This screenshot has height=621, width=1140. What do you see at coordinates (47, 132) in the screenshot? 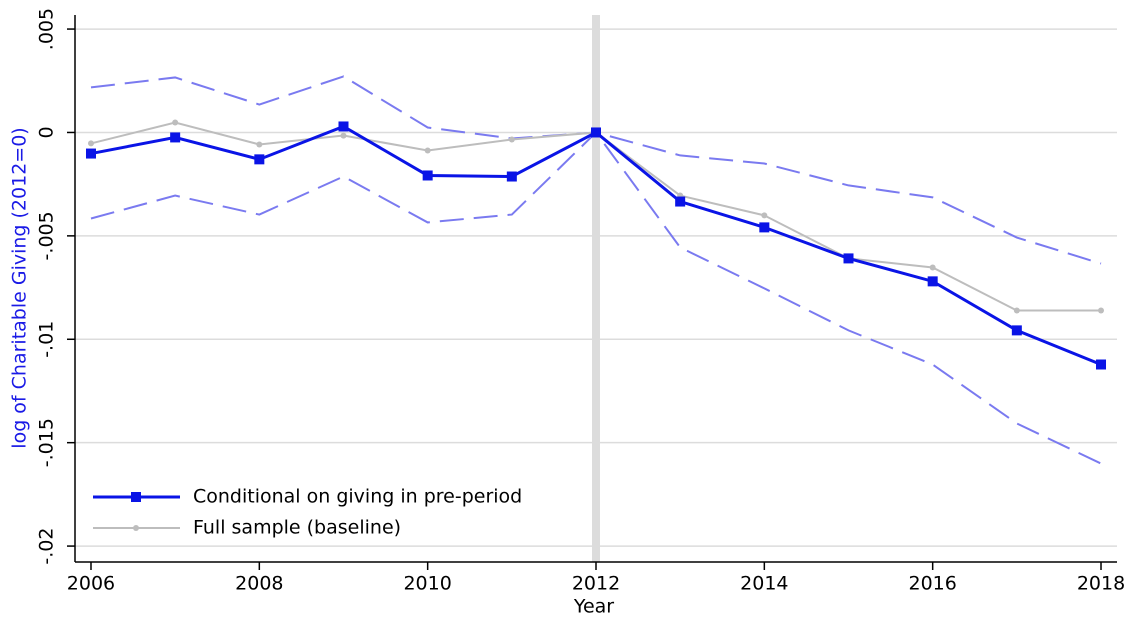
I see `y-tick-label: 0` at bounding box center [47, 132].